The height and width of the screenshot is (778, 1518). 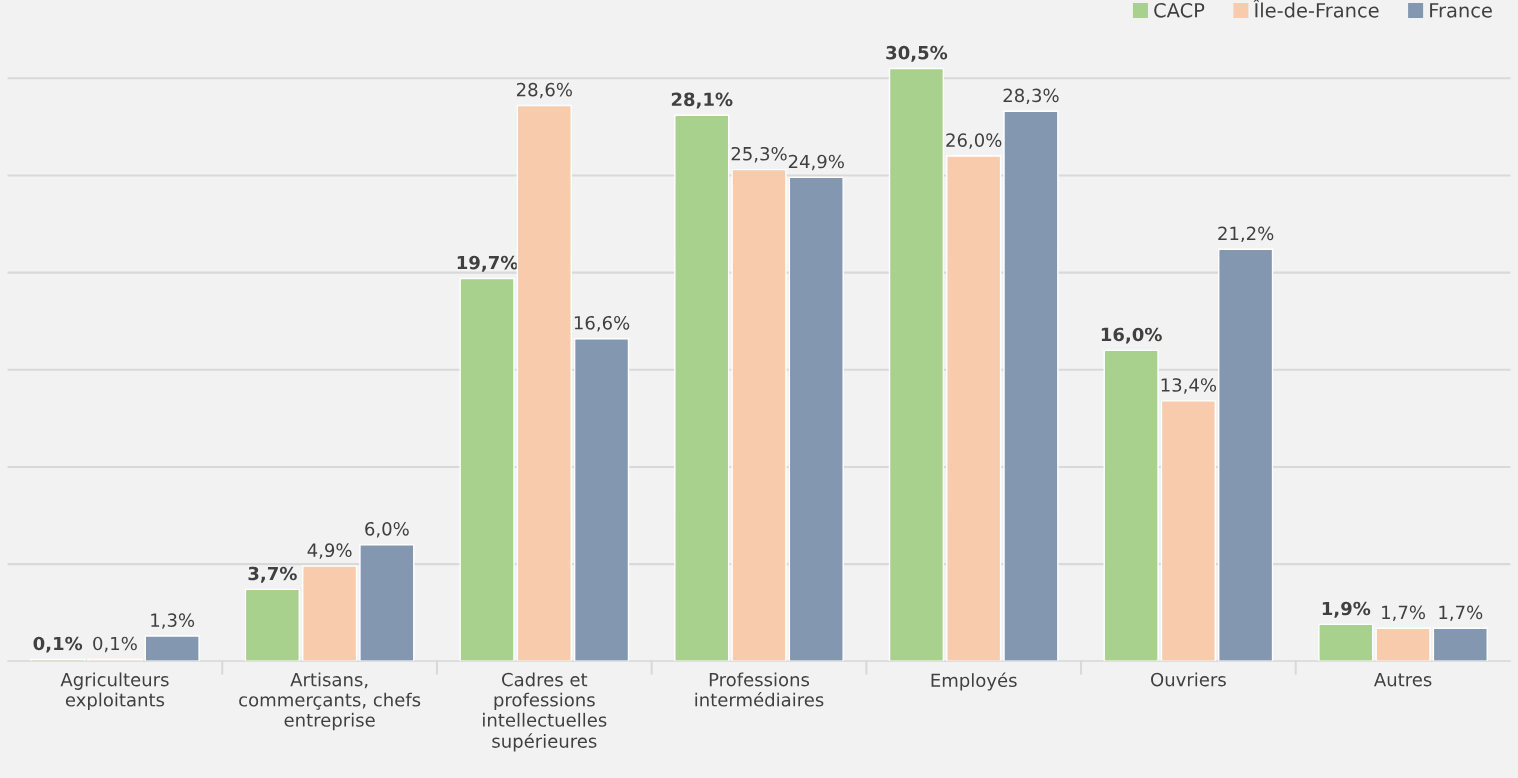 I want to click on x-tick-label: Cadres et professions intellectuelles supérieures, so click(x=545, y=712).